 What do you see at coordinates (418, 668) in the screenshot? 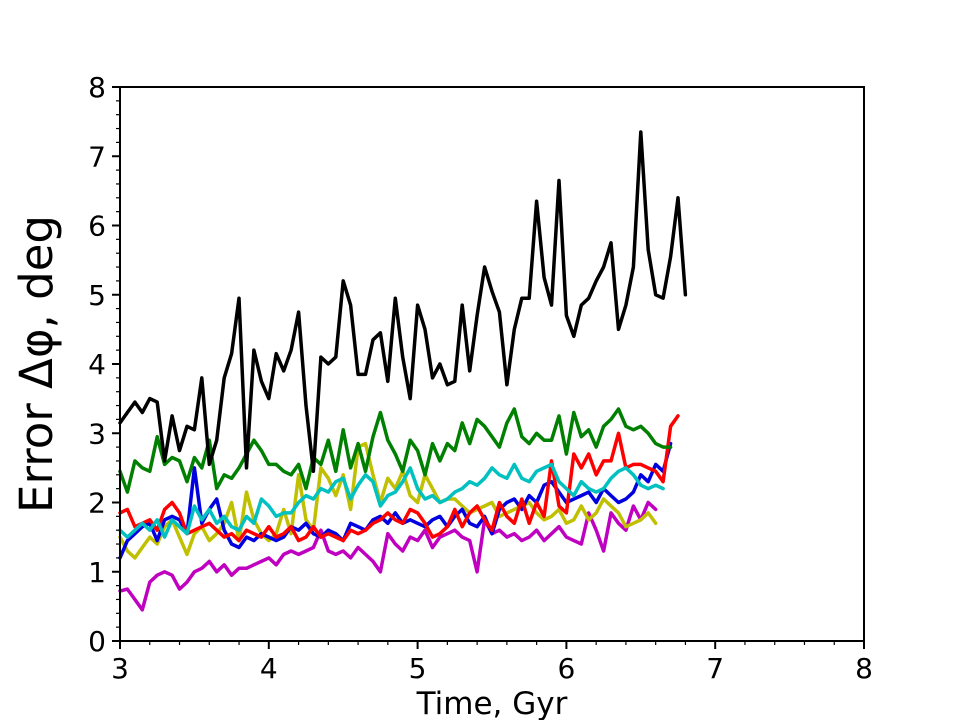
I see `x-tick-label: 5` at bounding box center [418, 668].